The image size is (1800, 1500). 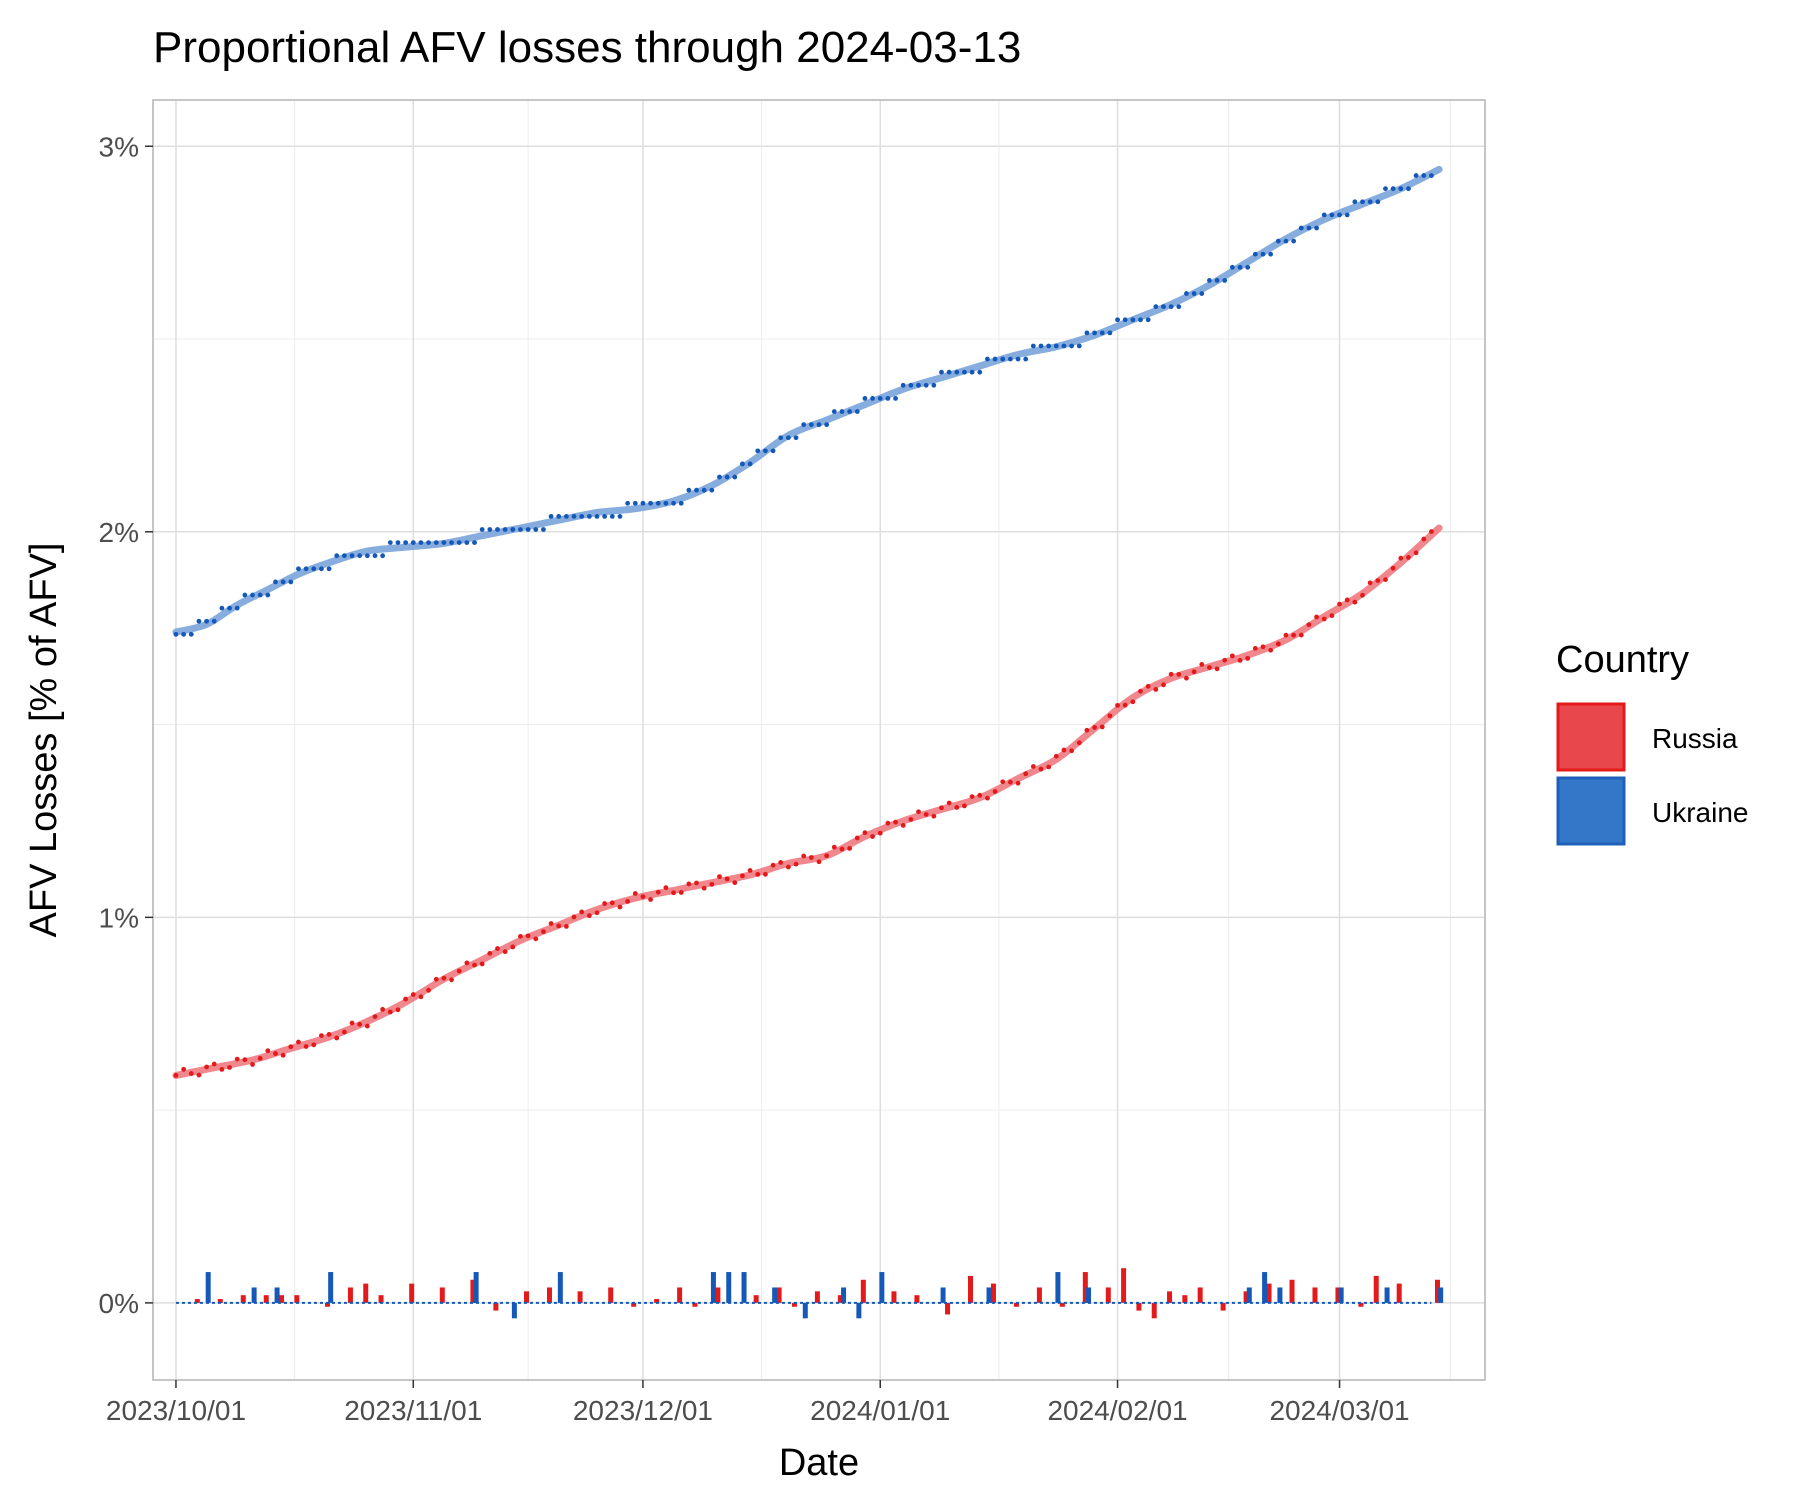 I want to click on x-tick-label: 2024/03/01, so click(x=1339, y=1410).